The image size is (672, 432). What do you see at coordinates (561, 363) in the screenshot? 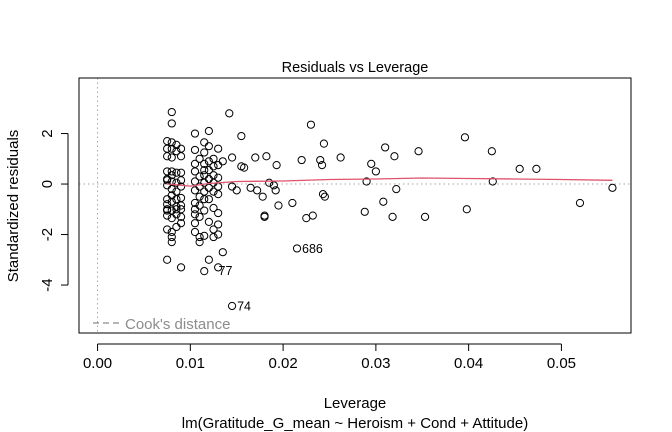
I see `x-tick-label: 0.05` at bounding box center [561, 363].